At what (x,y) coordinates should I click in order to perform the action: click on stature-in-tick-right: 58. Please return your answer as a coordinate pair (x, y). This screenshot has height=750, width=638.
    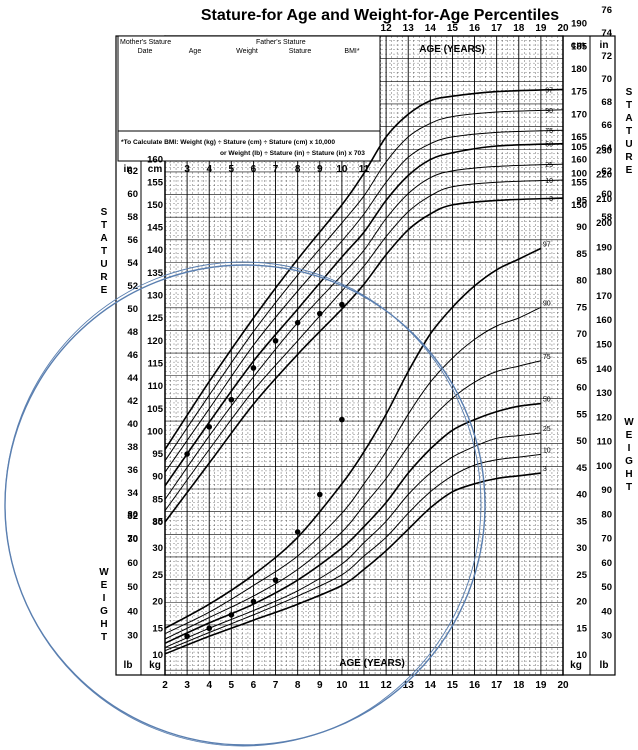
    Looking at the image, I should click on (606, 217).